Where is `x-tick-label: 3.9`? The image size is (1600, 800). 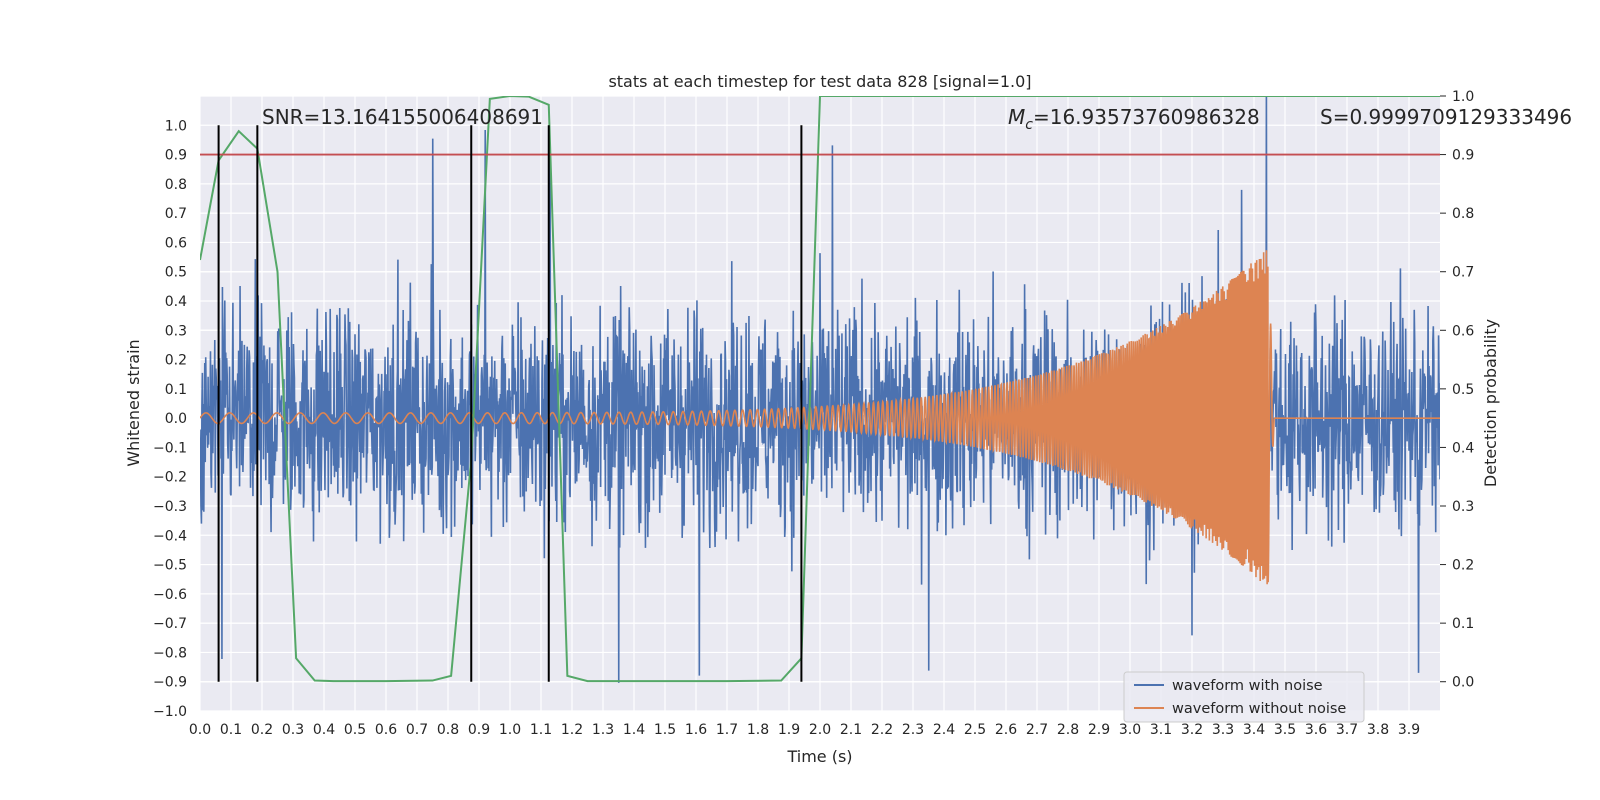 x-tick-label: 3.9 is located at coordinates (1409, 730).